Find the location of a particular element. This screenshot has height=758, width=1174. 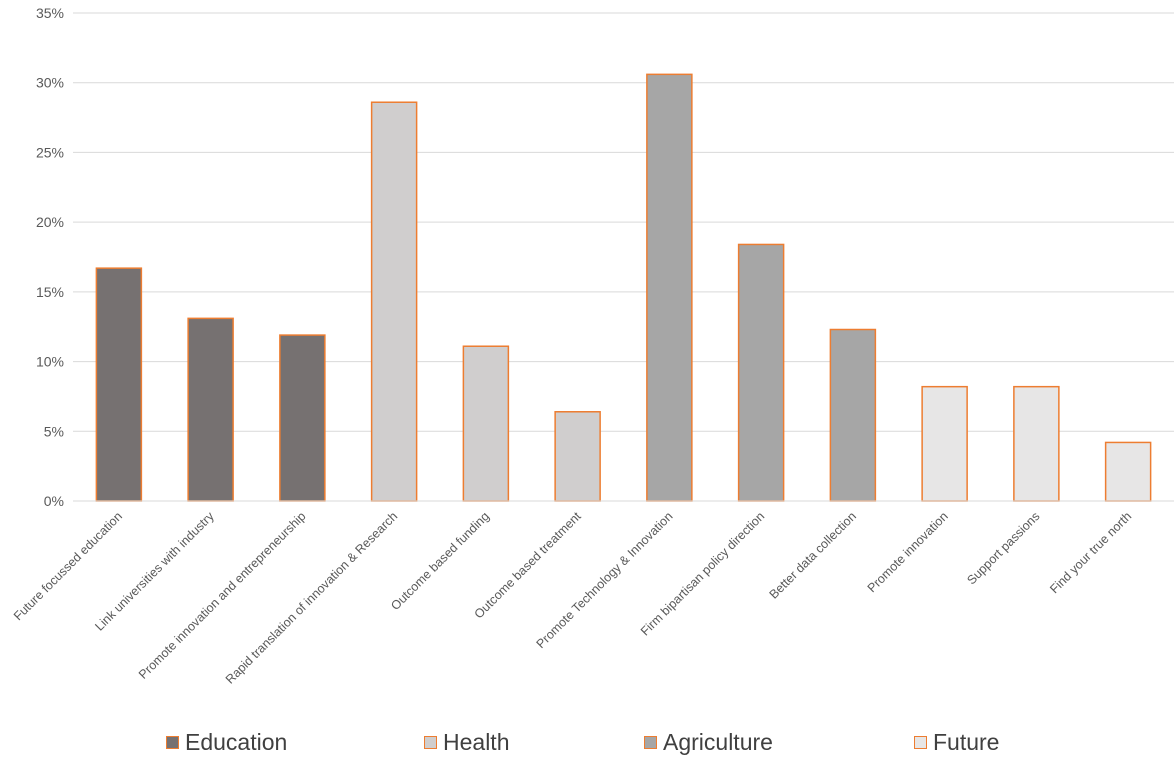

x-tick-label: Promote innovation is located at coordinates (908, 552).